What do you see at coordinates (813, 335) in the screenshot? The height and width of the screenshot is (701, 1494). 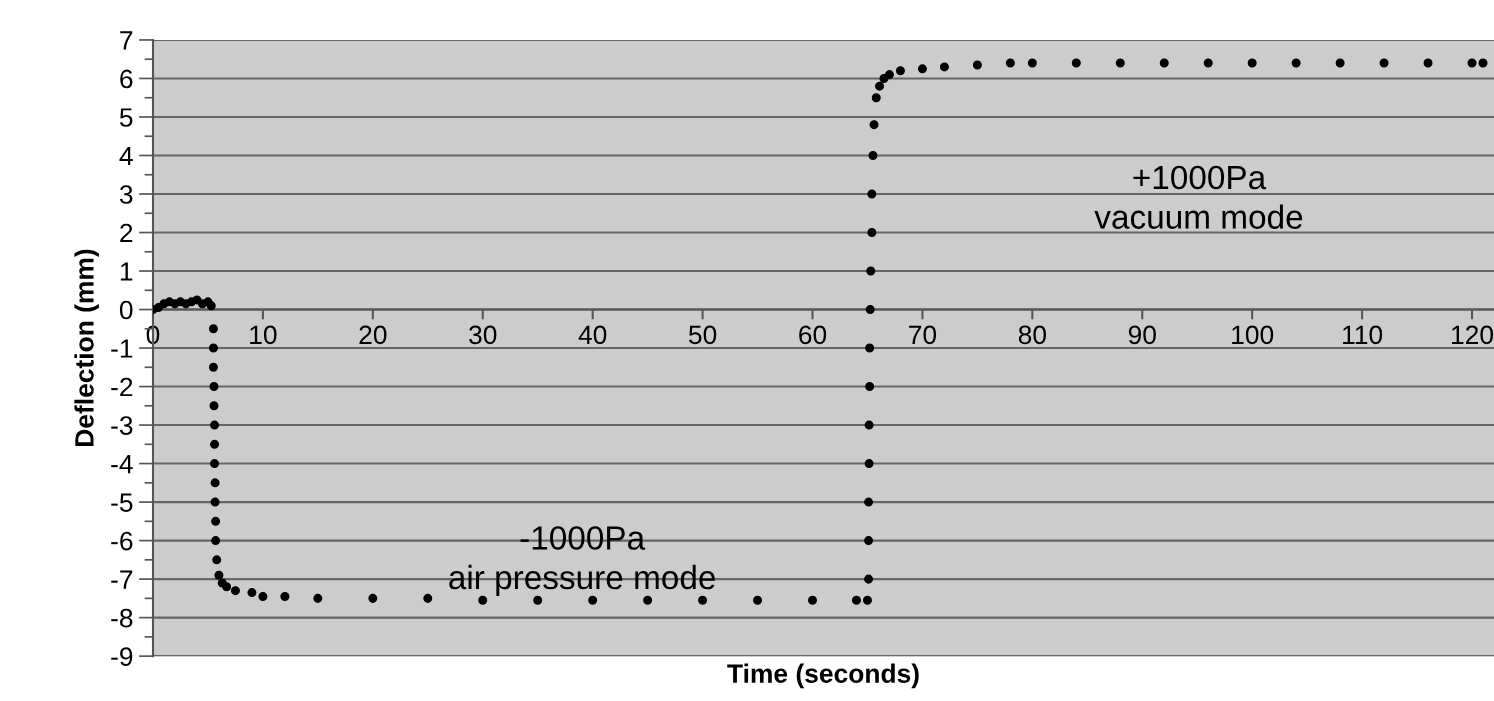 I see `x-tick-label: 60` at bounding box center [813, 335].